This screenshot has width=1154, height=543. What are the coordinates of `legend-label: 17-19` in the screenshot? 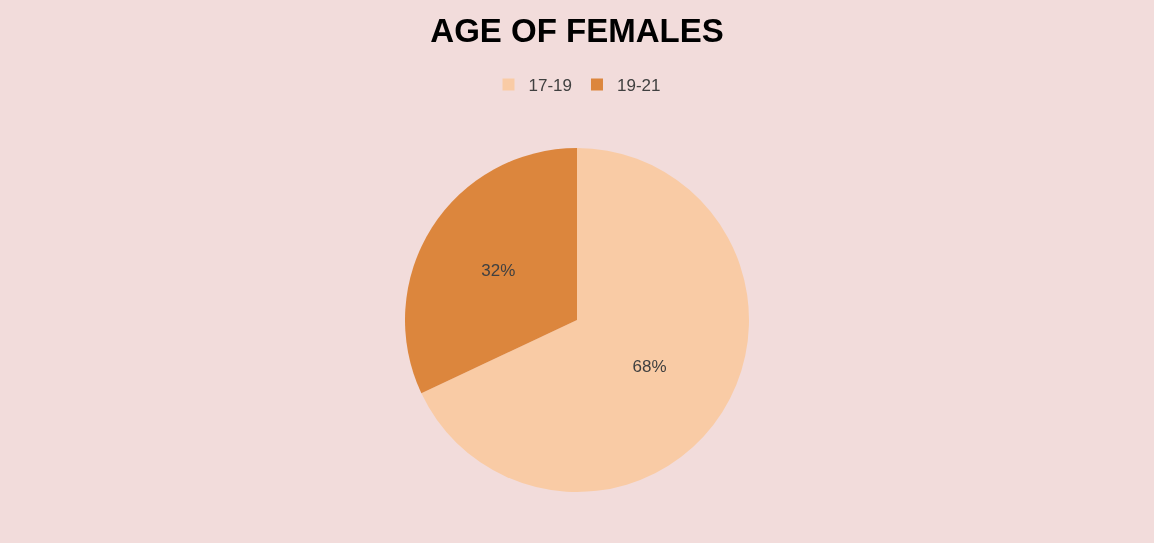 It's located at (550, 86).